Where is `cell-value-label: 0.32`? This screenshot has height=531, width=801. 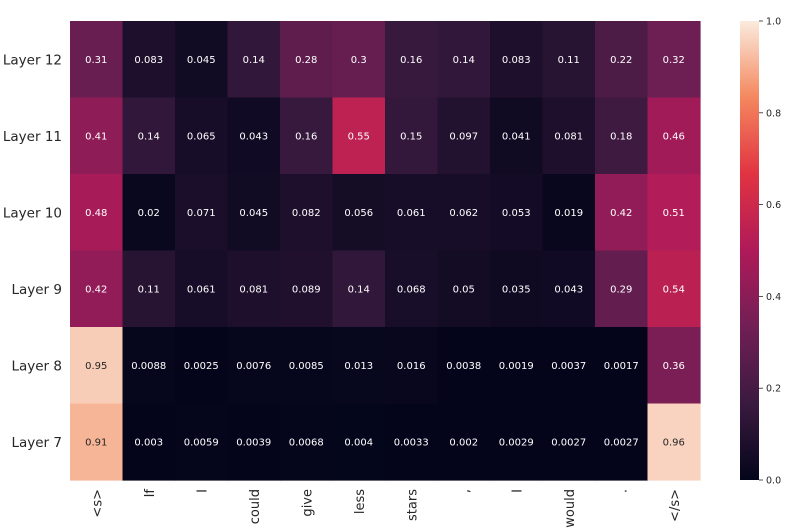
cell-value-label: 0.32 is located at coordinates (674, 60).